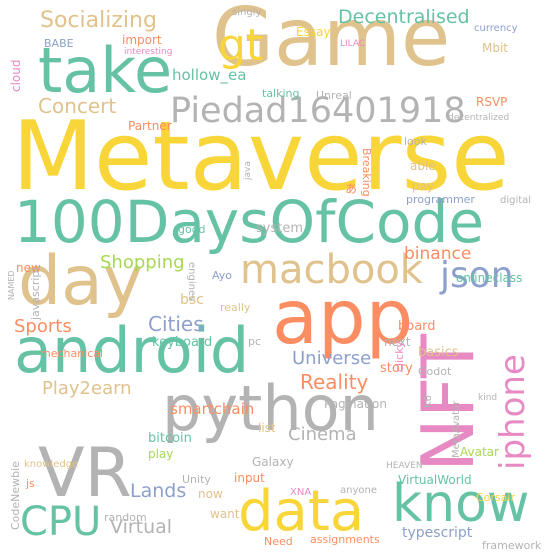  I want to click on word-data: data, so click(301, 511).